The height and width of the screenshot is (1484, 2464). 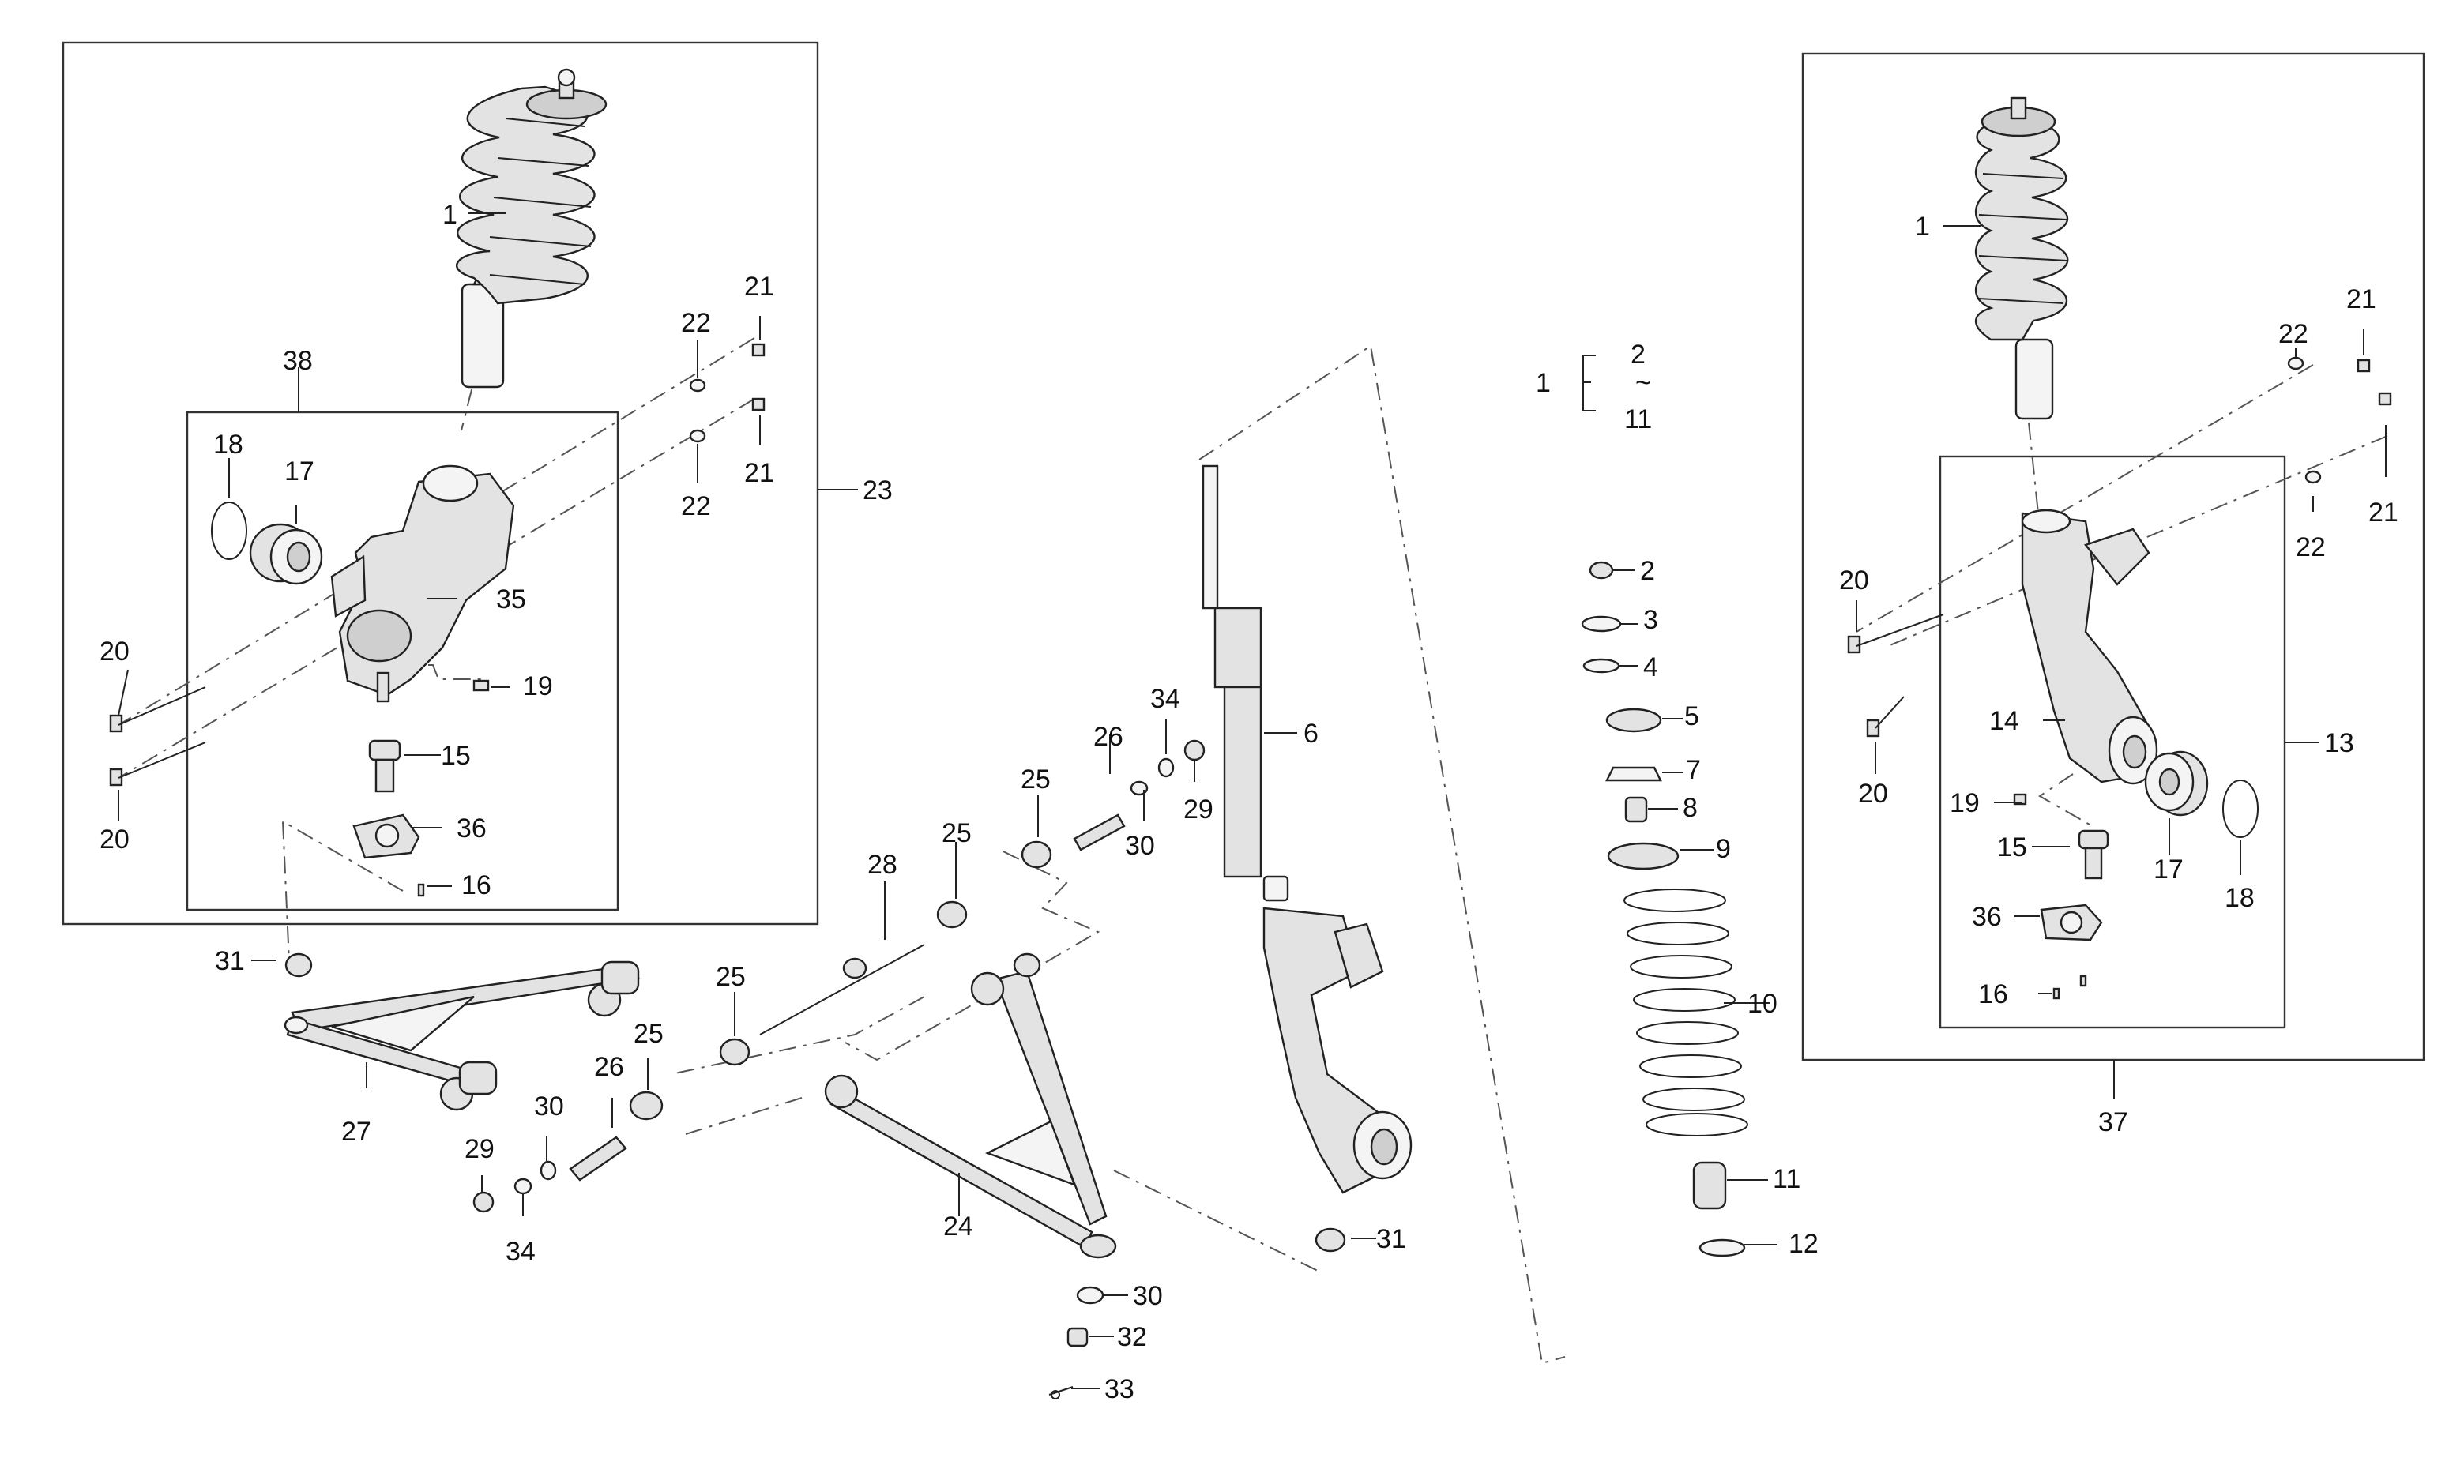 I want to click on right-small-parts, so click(x=2119, y=678).